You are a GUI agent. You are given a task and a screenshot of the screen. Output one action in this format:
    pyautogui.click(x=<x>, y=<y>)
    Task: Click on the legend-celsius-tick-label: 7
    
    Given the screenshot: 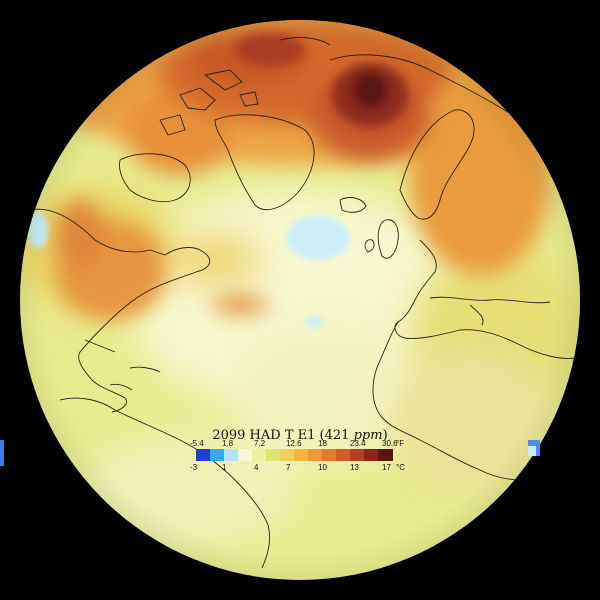 What is the action you would take?
    pyautogui.click(x=288, y=467)
    